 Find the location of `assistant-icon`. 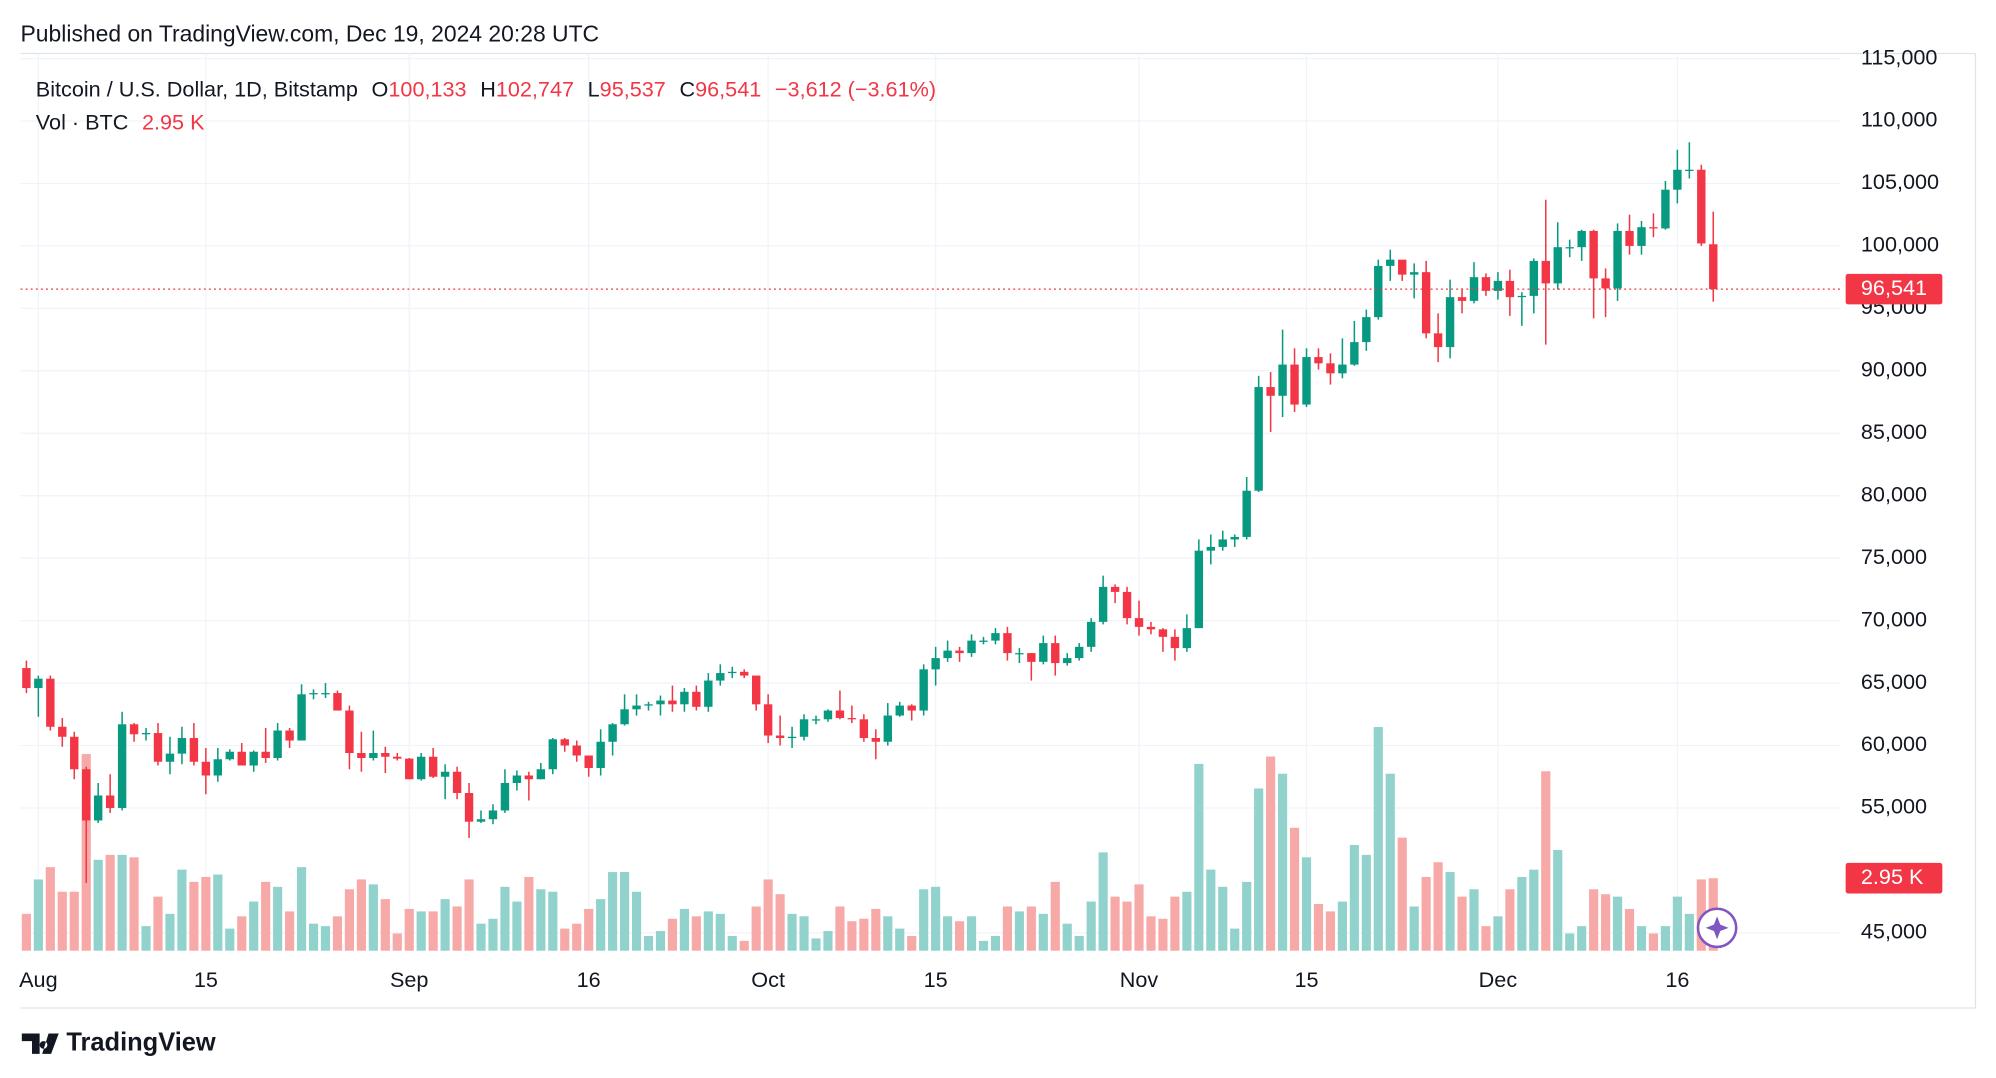

assistant-icon is located at coordinates (1717, 928).